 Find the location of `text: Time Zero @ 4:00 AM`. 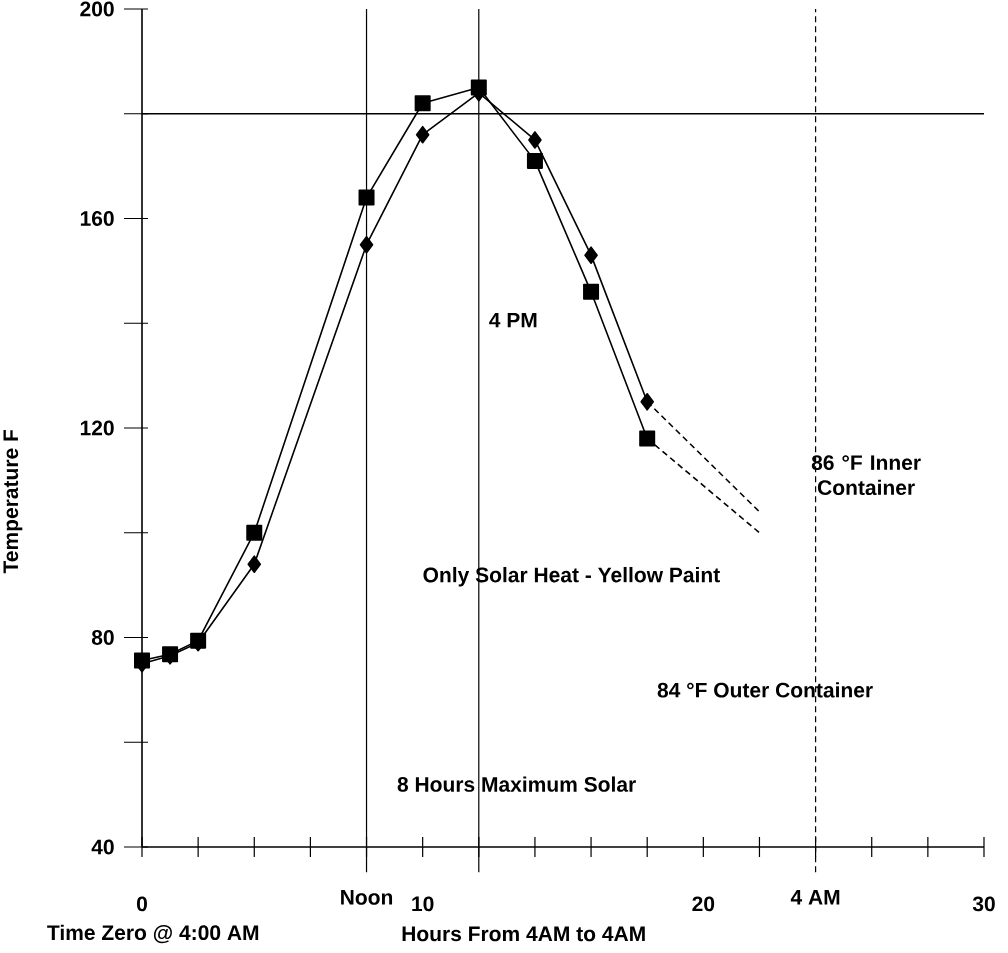

text: Time Zero @ 4:00 AM is located at coordinates (153, 934).